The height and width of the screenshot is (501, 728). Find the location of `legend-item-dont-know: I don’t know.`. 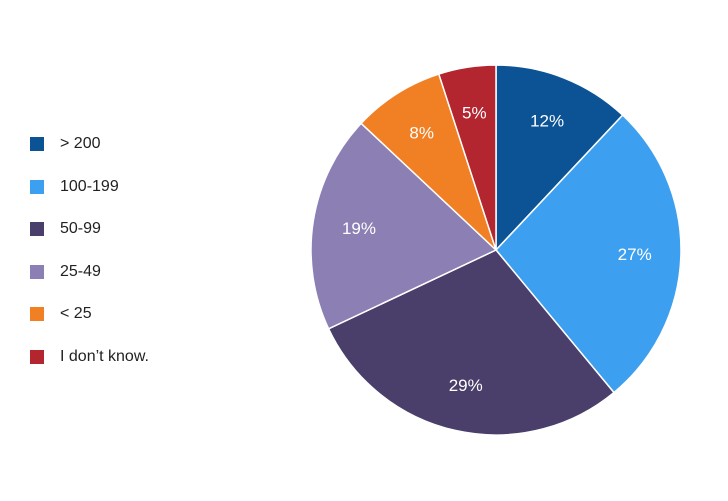

legend-item-dont-know: I don’t know. is located at coordinates (130, 367).